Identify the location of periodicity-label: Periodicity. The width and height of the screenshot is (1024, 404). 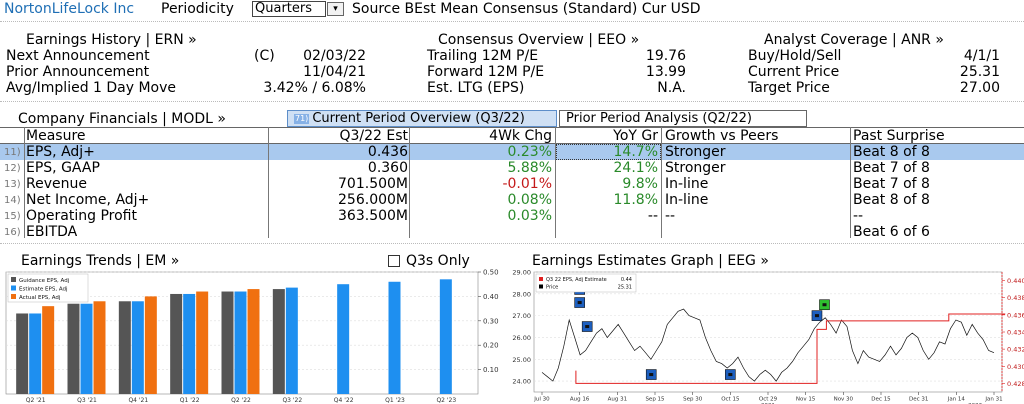
(197, 9).